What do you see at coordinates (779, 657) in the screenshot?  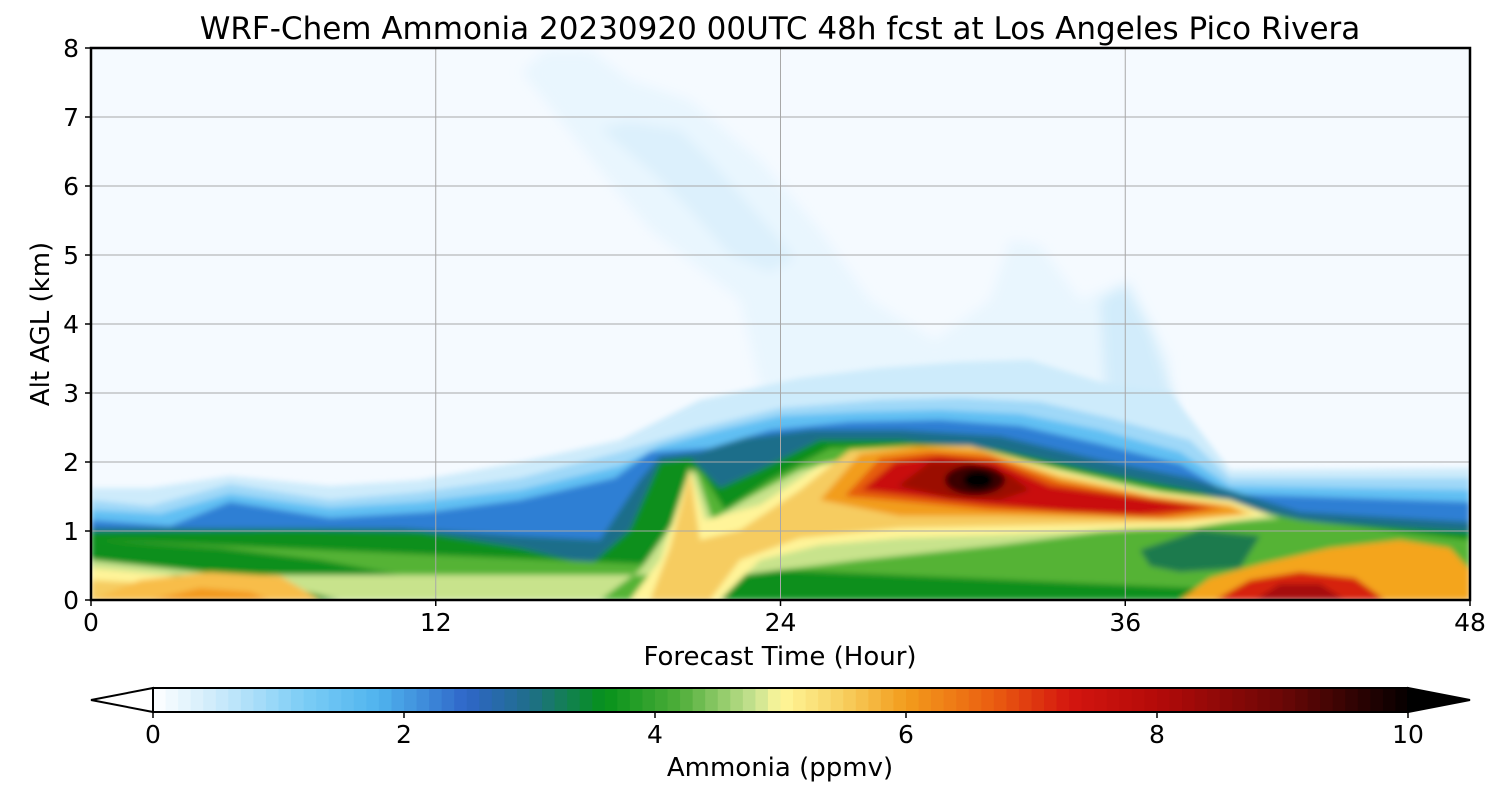 I see `x-axis-label: Forecast Time (Hour)` at bounding box center [779, 657].